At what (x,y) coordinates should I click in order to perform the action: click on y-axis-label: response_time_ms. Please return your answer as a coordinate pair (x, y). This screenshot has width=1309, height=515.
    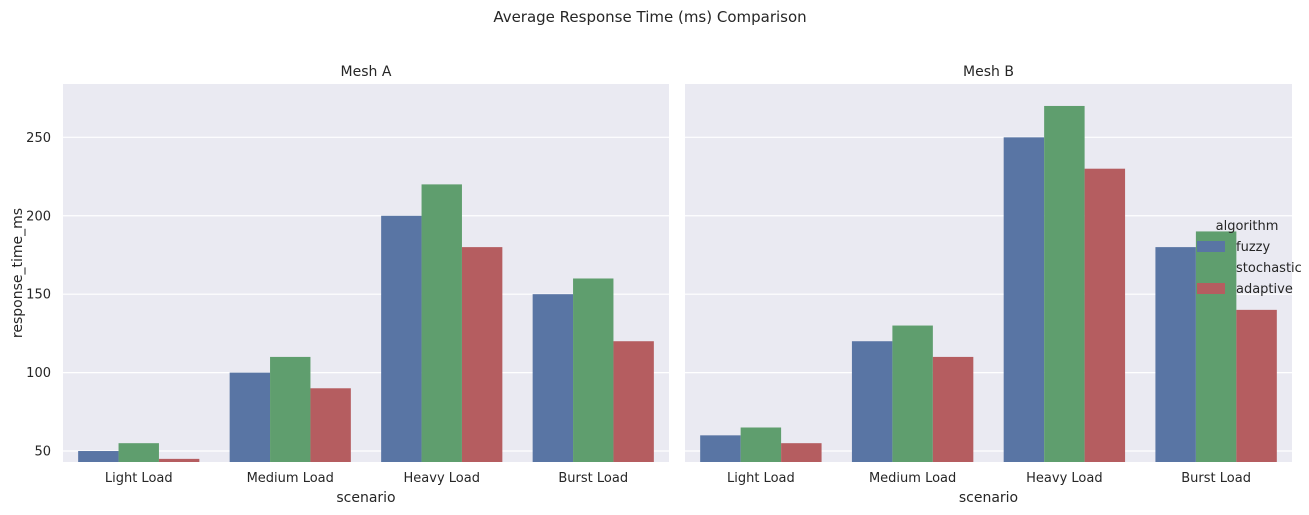
    Looking at the image, I should click on (18, 273).